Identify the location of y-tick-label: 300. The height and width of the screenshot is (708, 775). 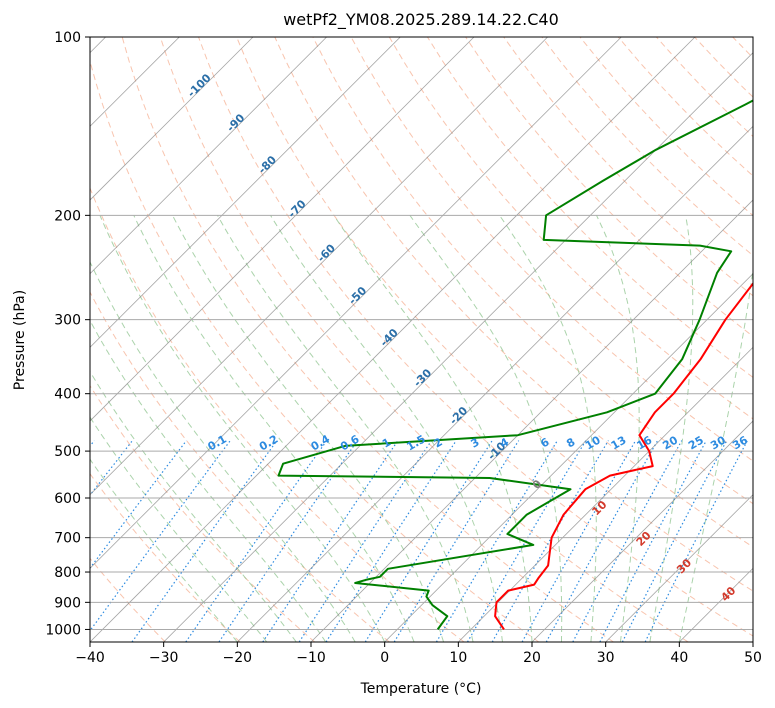
(67, 321).